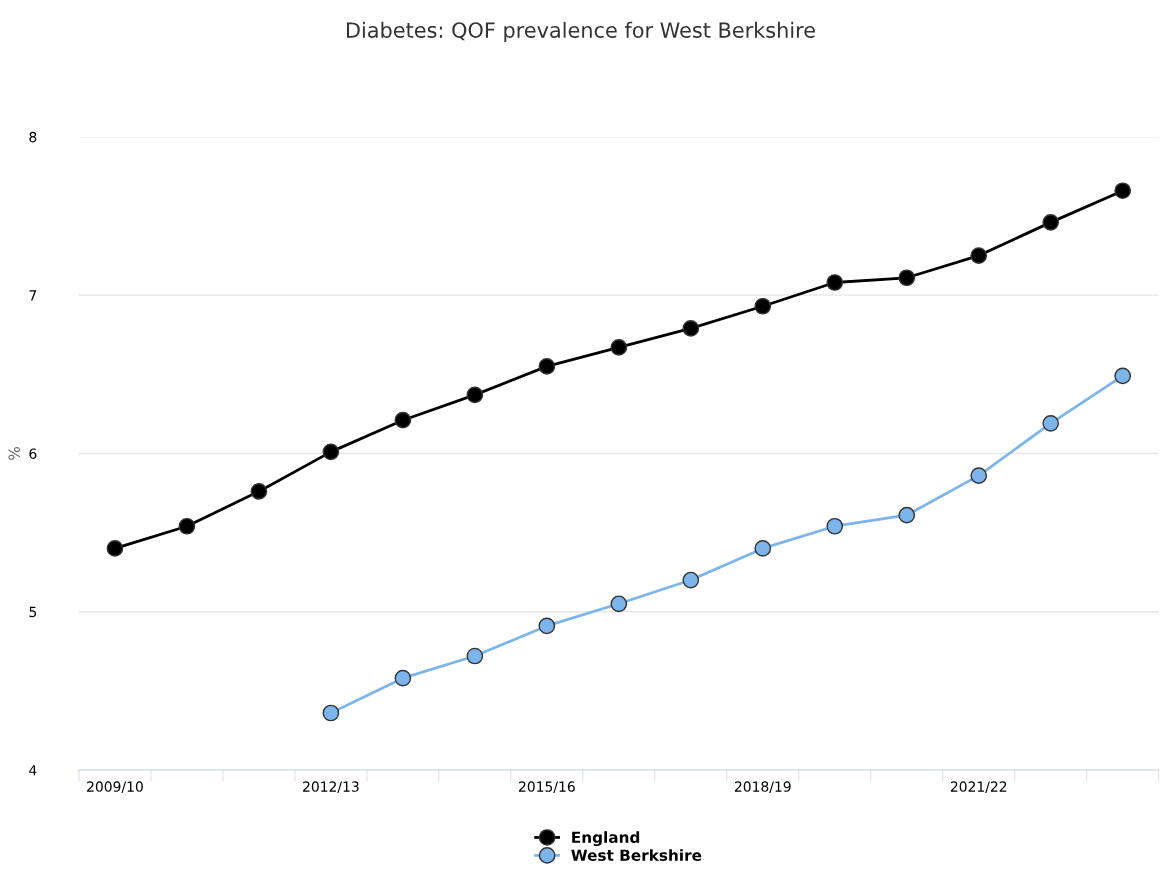 This screenshot has width=1161, height=872. What do you see at coordinates (115, 787) in the screenshot?
I see `x-tick-label: 2009/10` at bounding box center [115, 787].